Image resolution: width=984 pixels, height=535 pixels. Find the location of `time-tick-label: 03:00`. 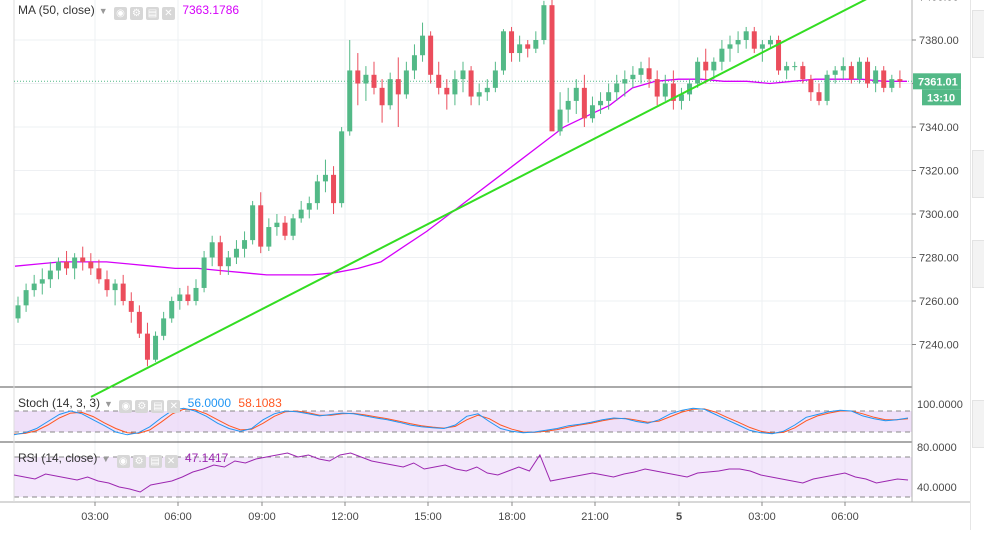

time-tick-label: 03:00 is located at coordinates (95, 517).